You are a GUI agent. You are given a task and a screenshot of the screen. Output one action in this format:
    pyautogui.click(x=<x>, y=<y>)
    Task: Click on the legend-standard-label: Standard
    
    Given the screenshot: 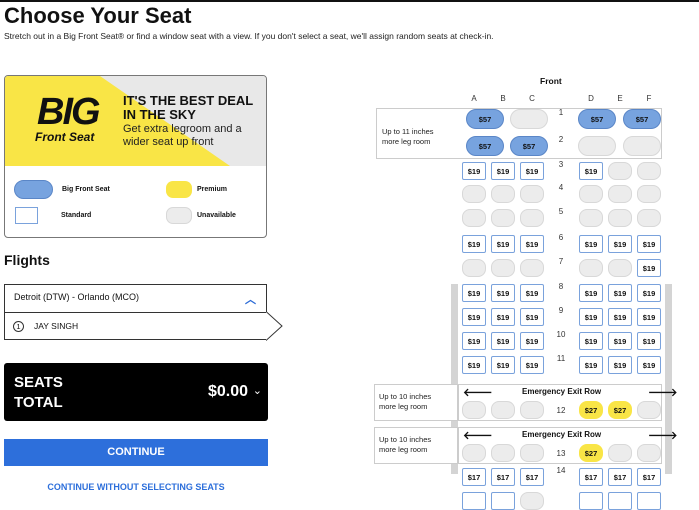 What is the action you would take?
    pyautogui.click(x=76, y=215)
    